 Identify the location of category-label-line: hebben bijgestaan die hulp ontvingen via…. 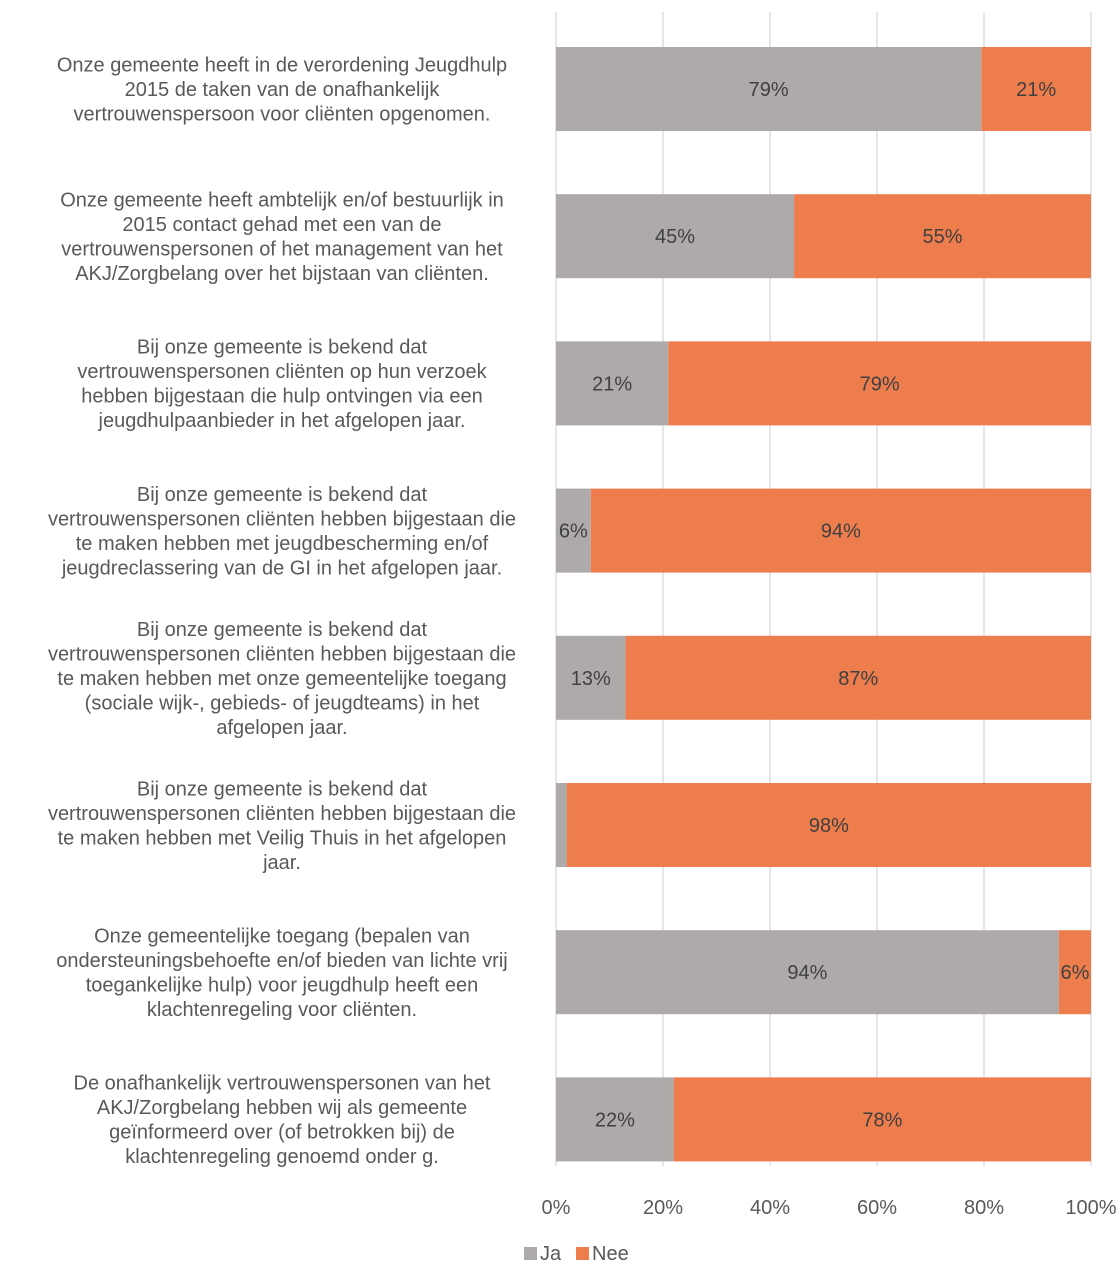
(281, 397).